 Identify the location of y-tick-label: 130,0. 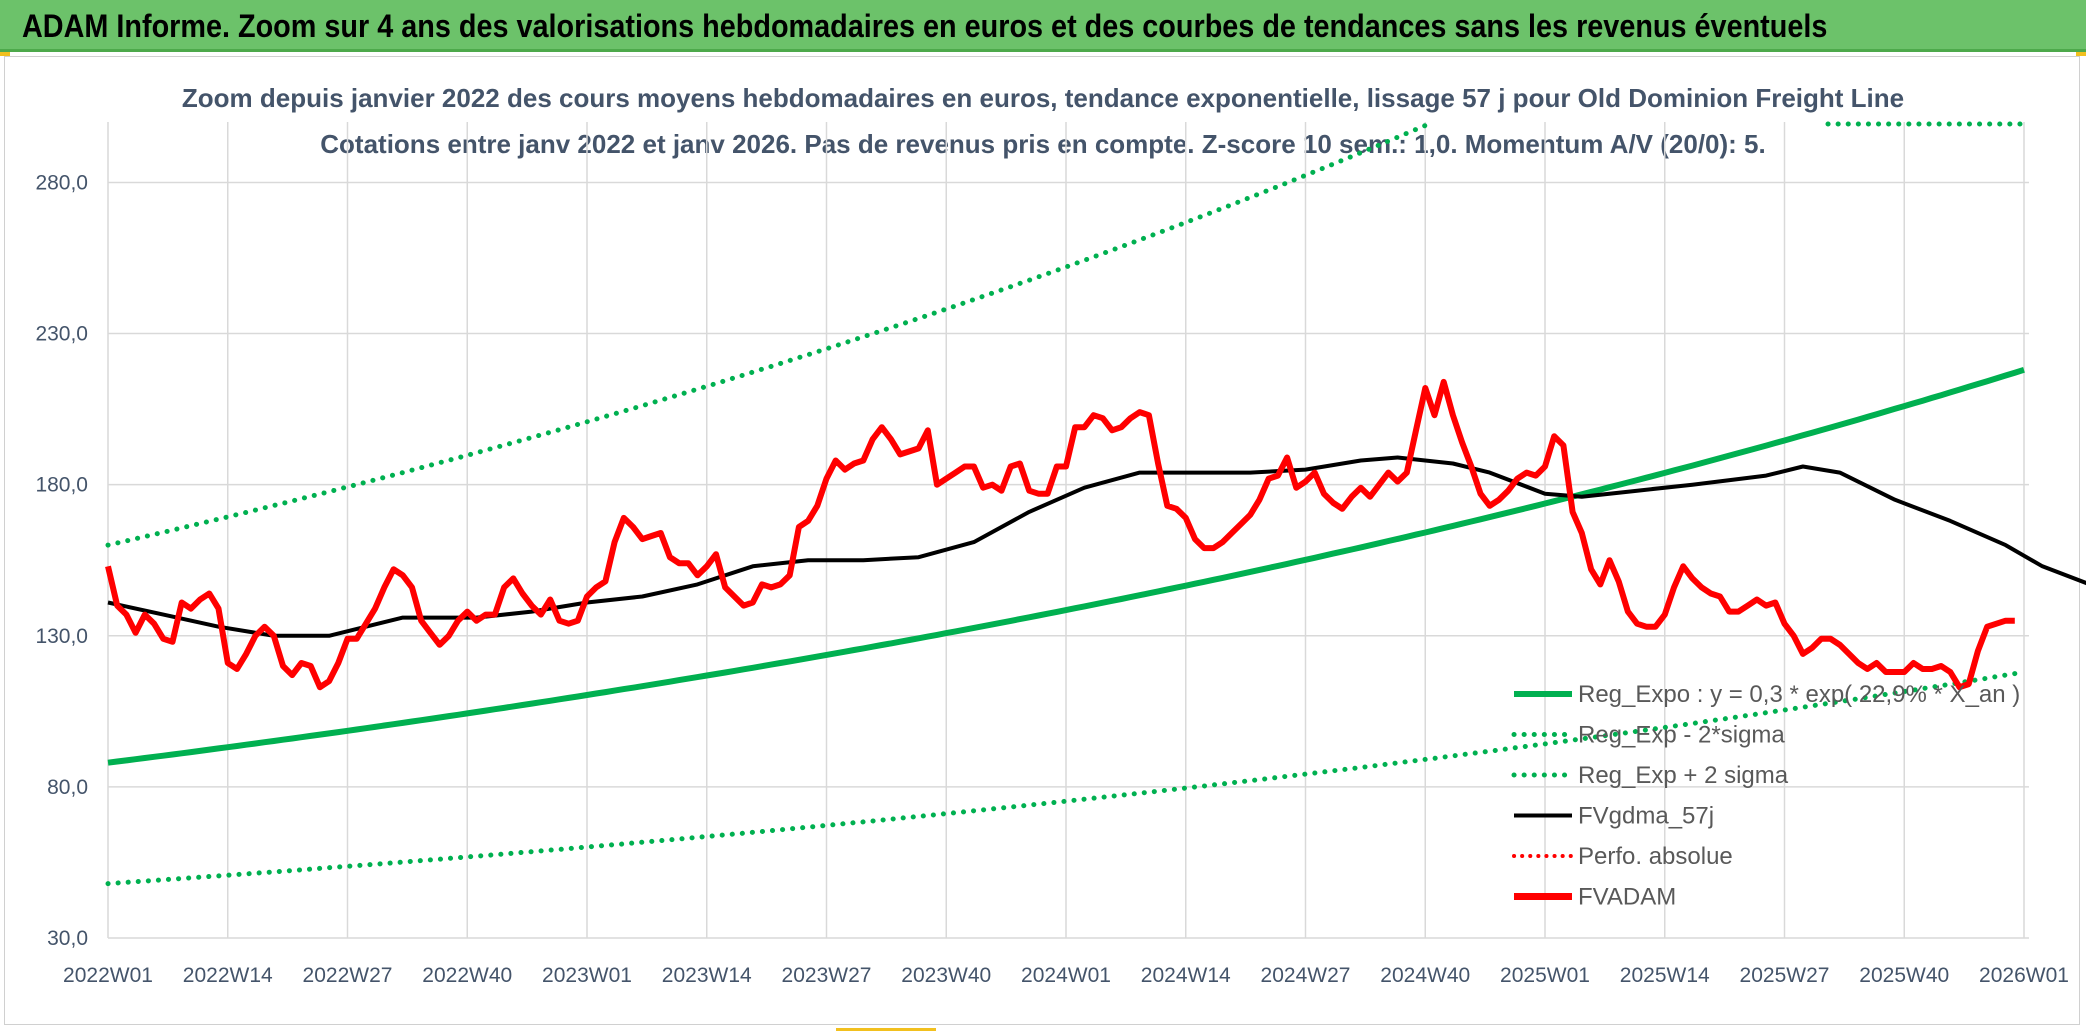
(61, 636).